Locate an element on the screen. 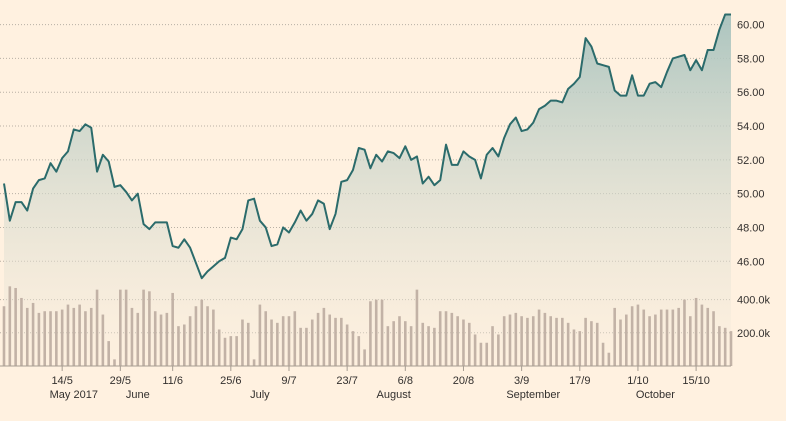  volume-tick-label: 200.0k is located at coordinates (754, 334).